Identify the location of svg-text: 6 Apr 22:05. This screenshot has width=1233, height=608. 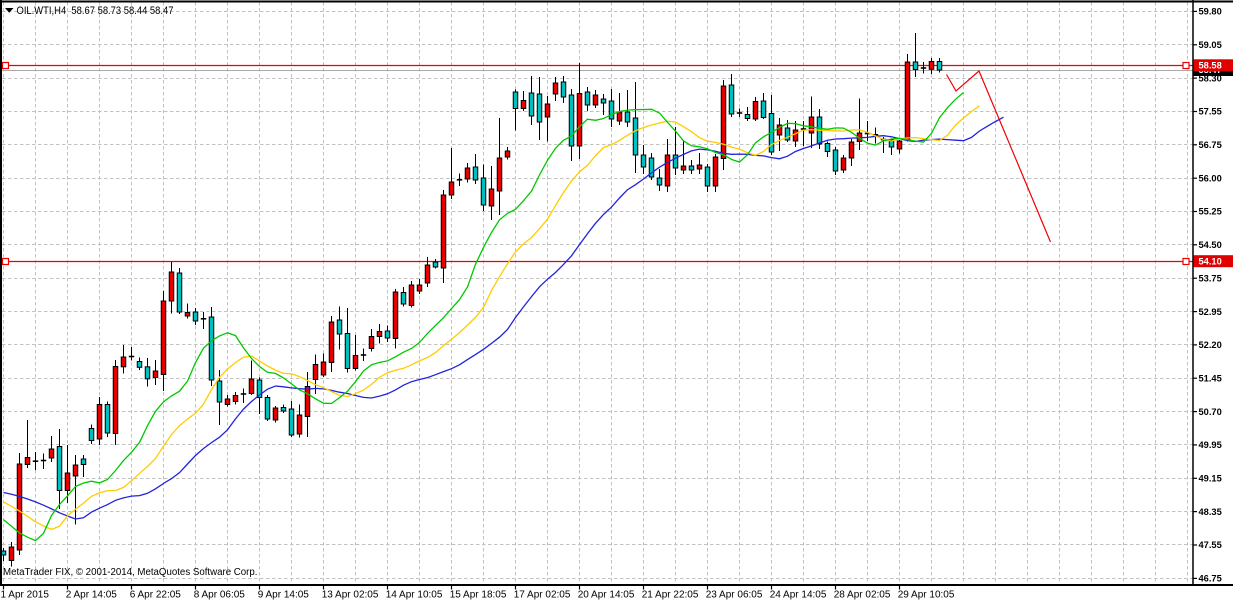
(156, 595).